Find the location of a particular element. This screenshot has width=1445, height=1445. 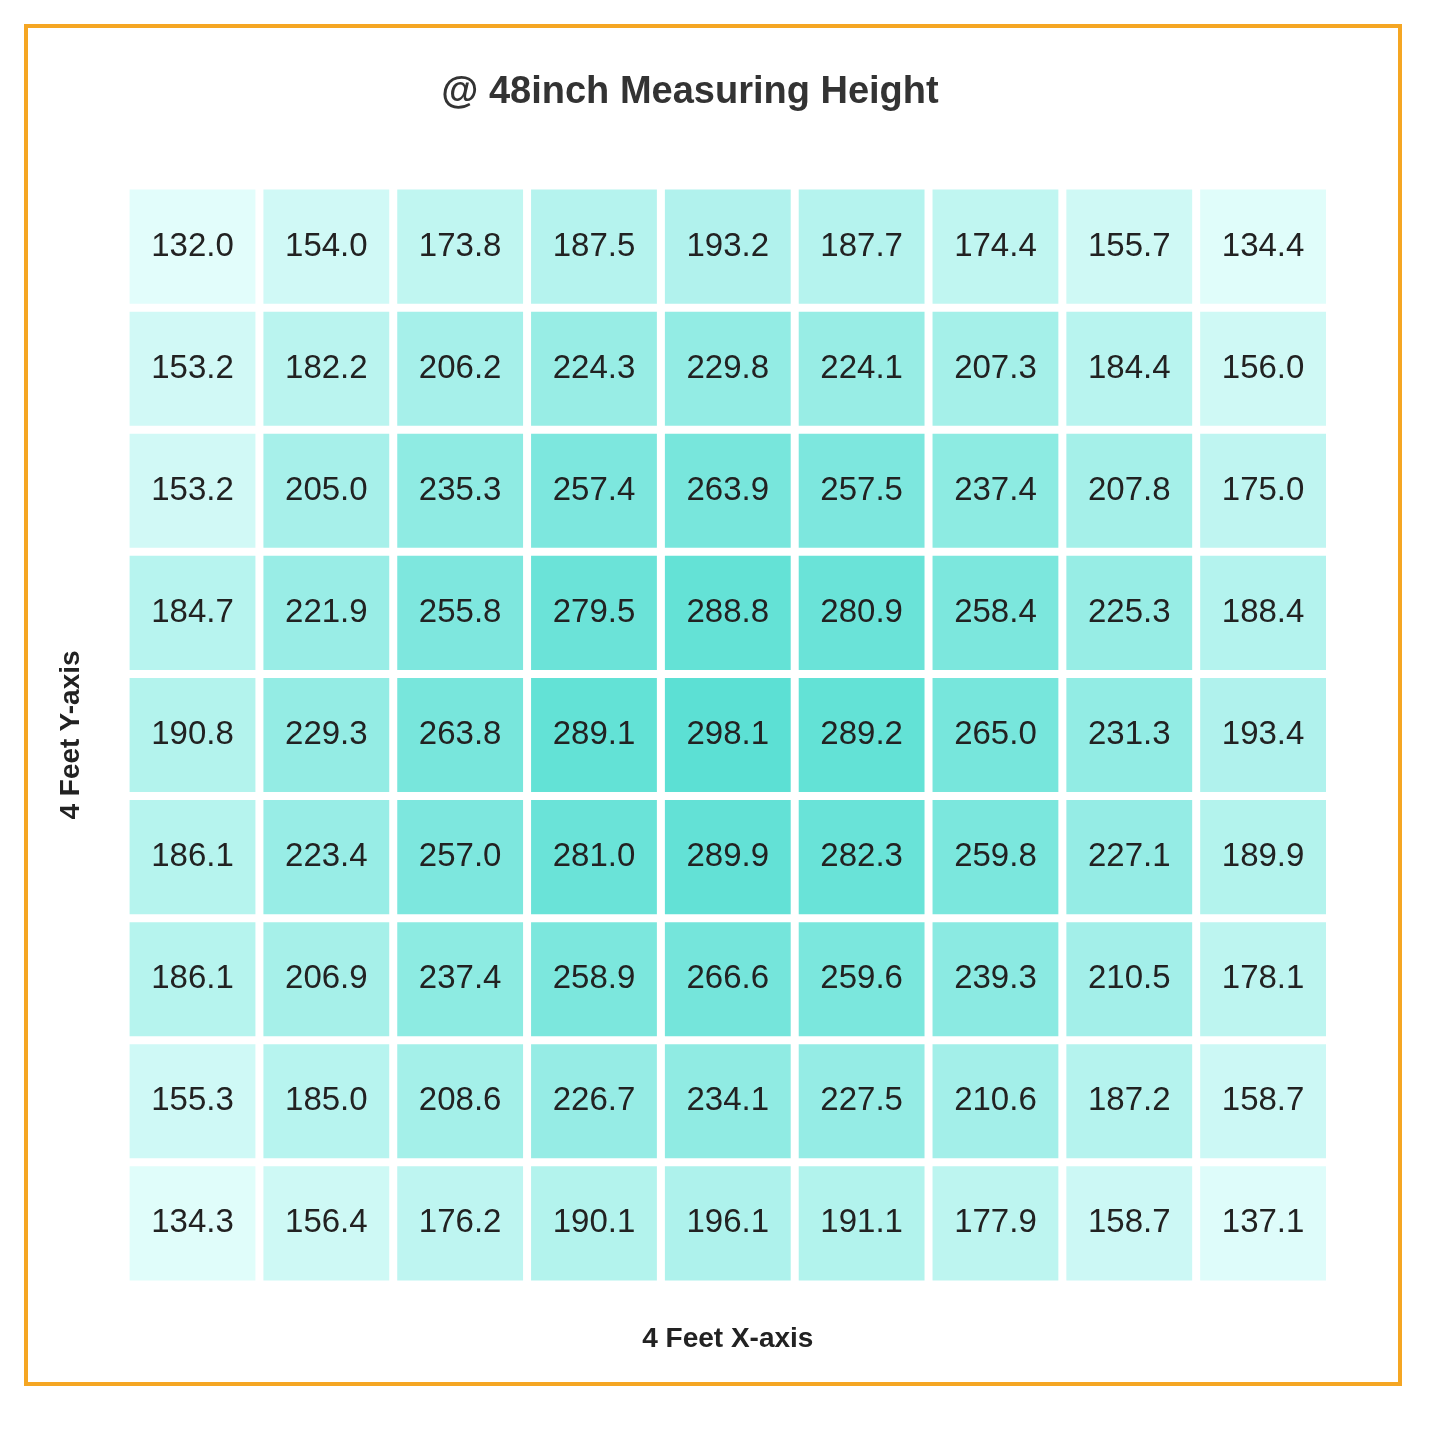

data-label: 235.3 is located at coordinates (460, 488).